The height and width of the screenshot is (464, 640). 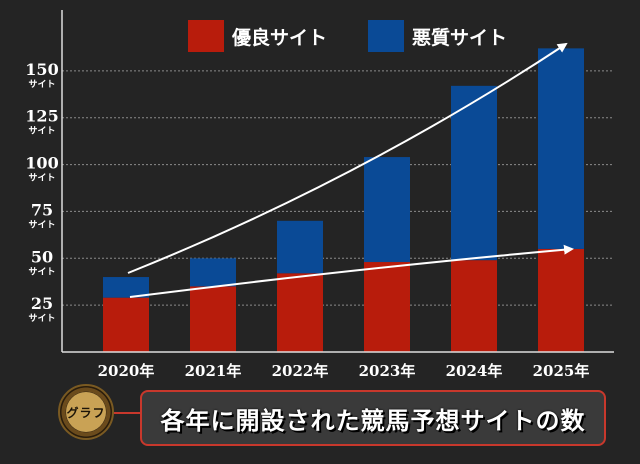 What do you see at coordinates (42, 256) in the screenshot?
I see `y-tick-label-50: 50` at bounding box center [42, 256].